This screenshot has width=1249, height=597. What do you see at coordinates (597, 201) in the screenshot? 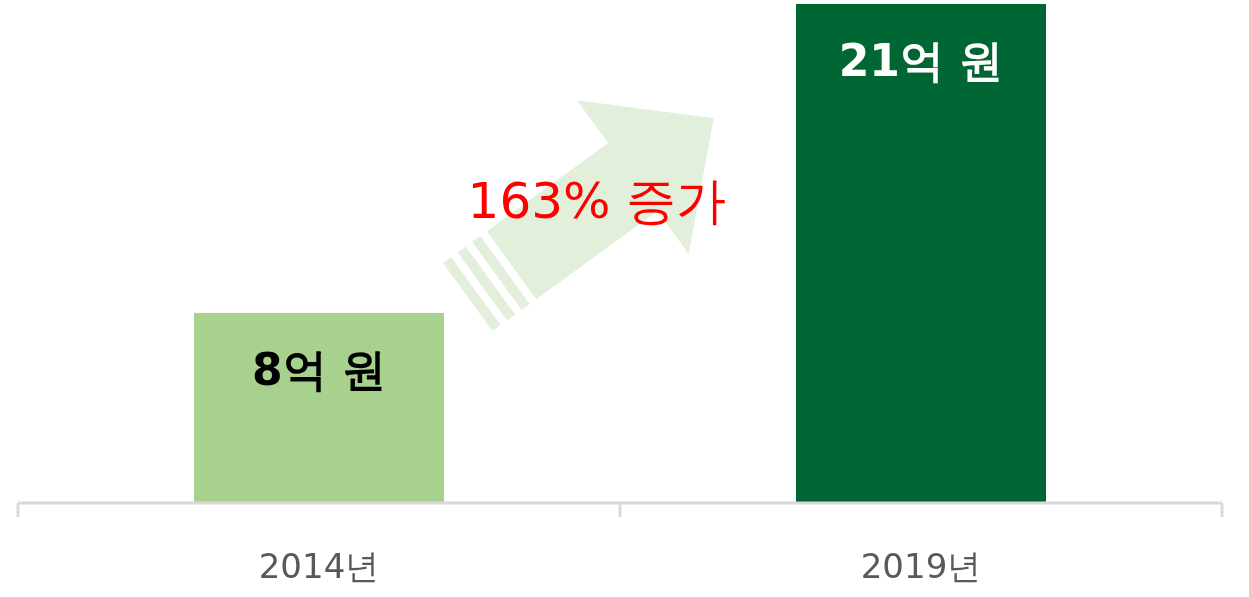
I see `annotation: 163% 증가` at bounding box center [597, 201].